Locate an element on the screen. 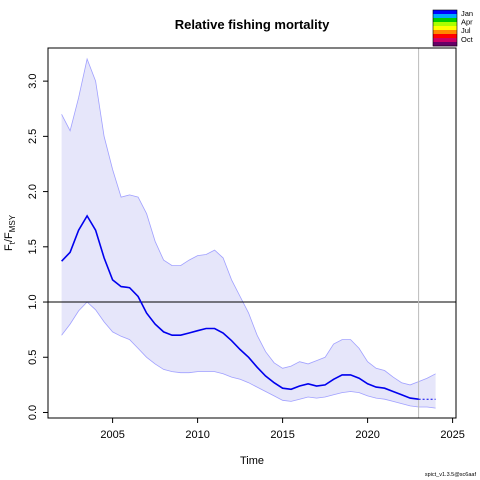 This screenshot has height=480, width=480. legend-month-label: Oct is located at coordinates (467, 39).